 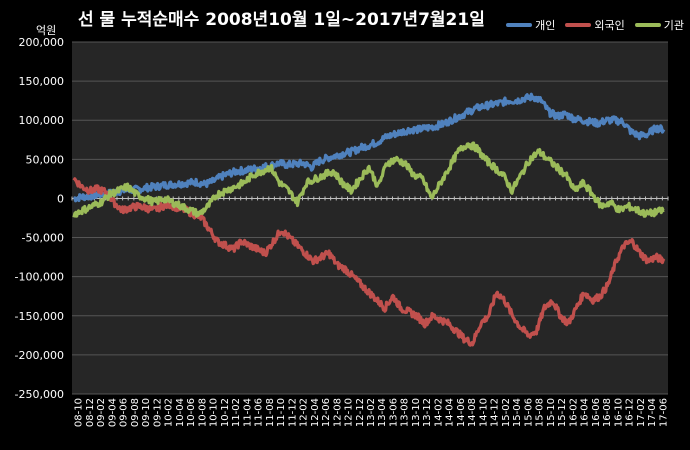 I want to click on x-tick-label: 12-12, so click(x=360, y=412).